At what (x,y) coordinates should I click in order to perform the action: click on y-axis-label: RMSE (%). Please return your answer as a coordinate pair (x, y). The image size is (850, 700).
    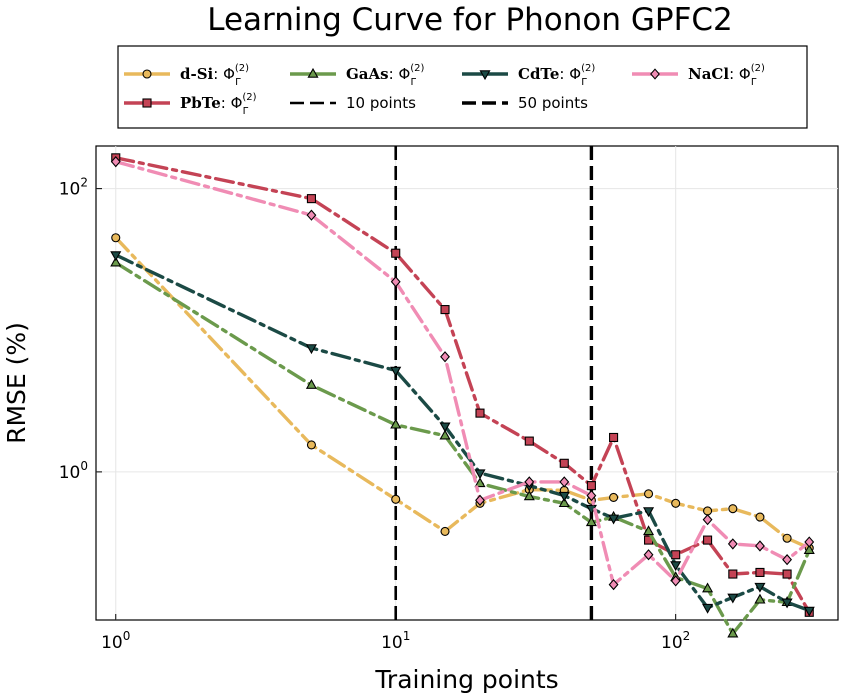
    Looking at the image, I should click on (16, 383).